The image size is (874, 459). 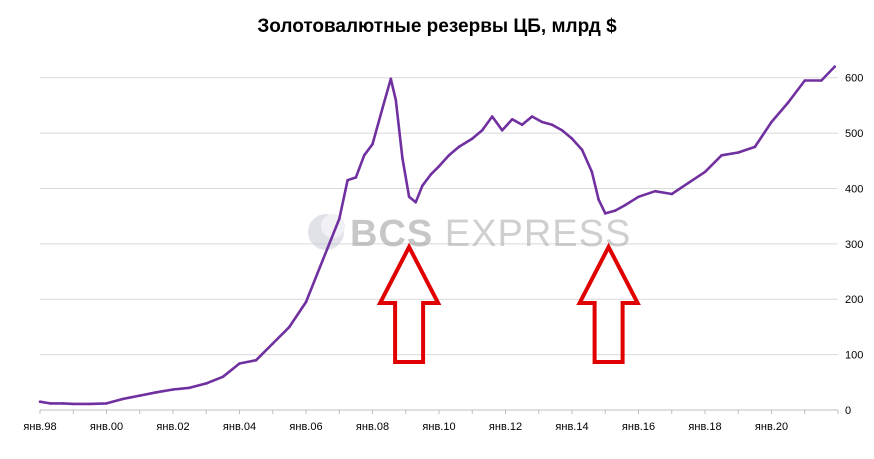 I want to click on x-tick-label: янв.06, so click(x=305, y=427).